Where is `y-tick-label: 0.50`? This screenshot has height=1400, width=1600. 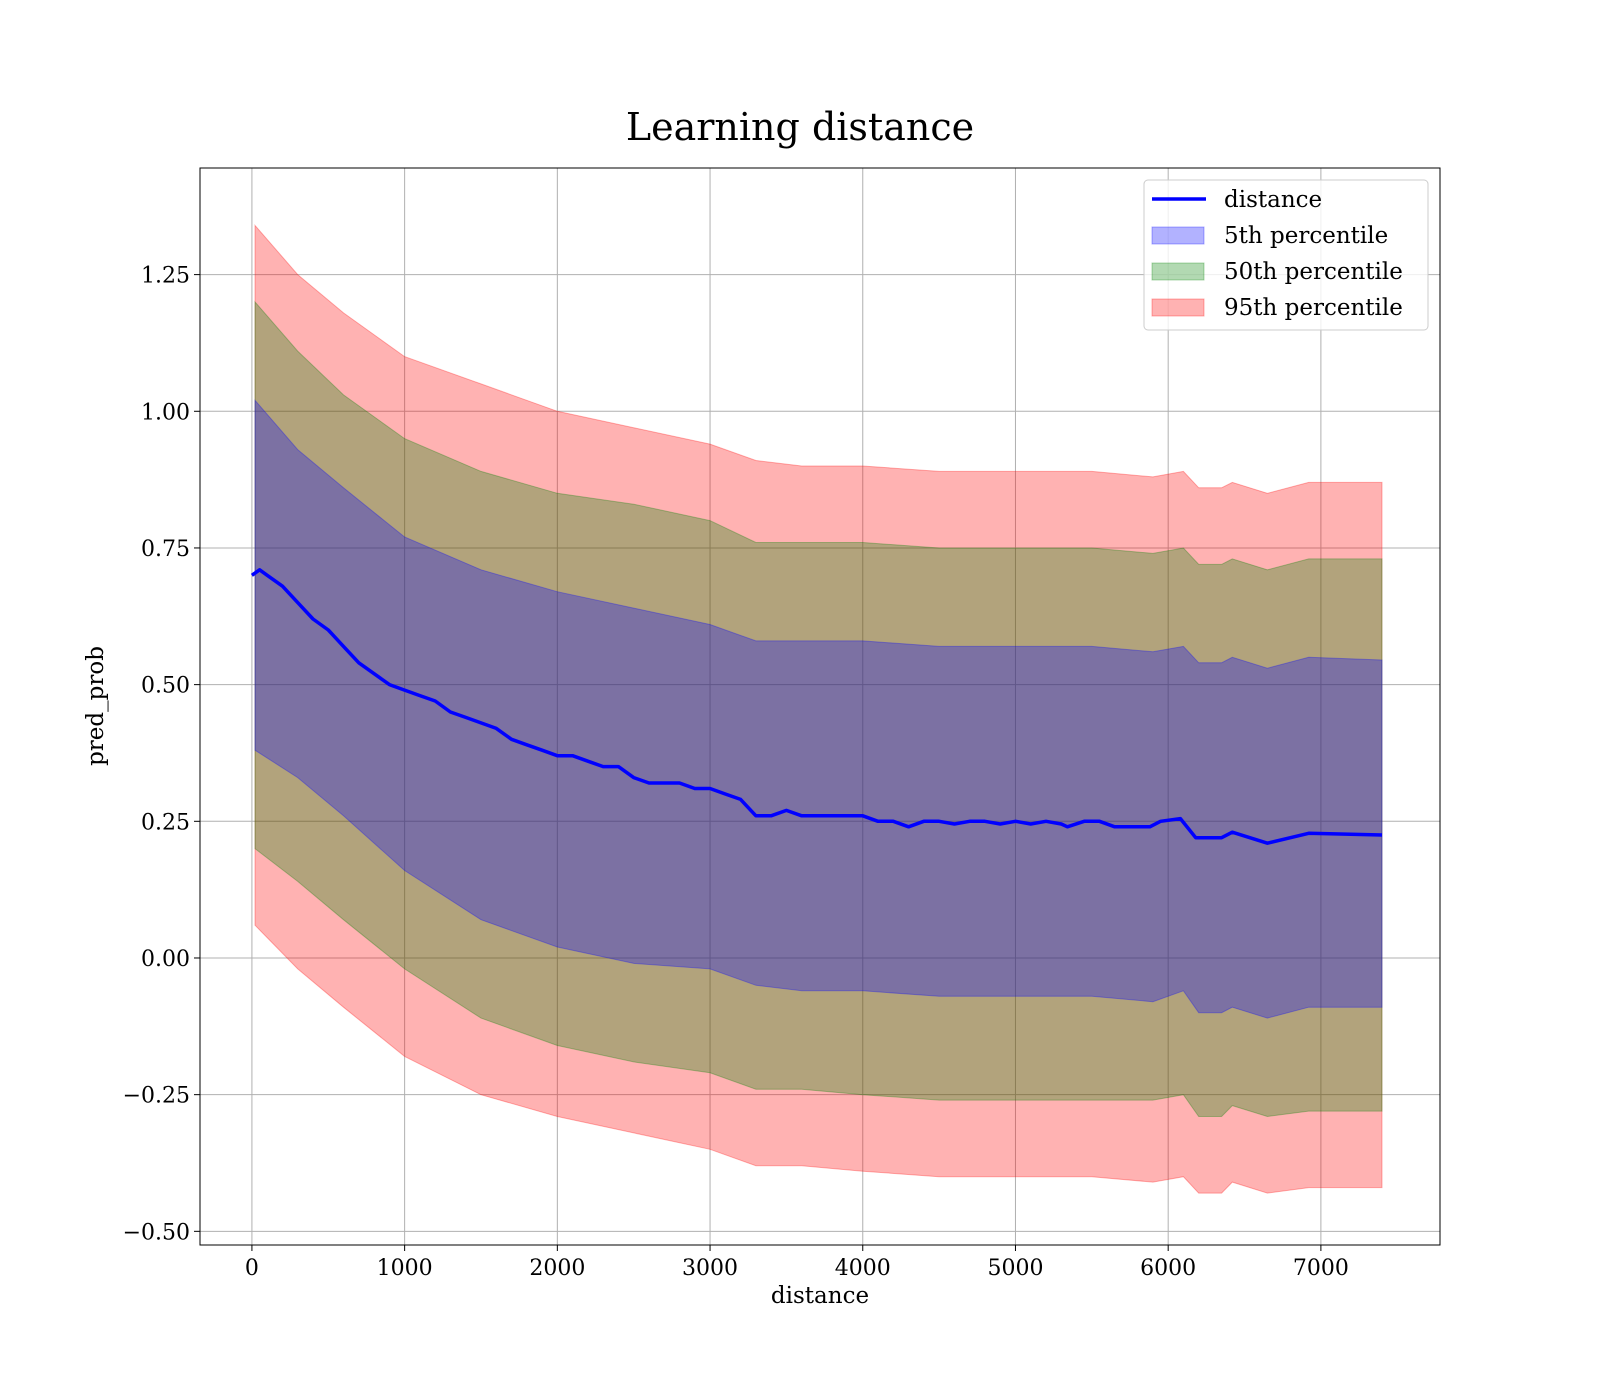
y-tick-label: 0.50 is located at coordinates (165, 686).